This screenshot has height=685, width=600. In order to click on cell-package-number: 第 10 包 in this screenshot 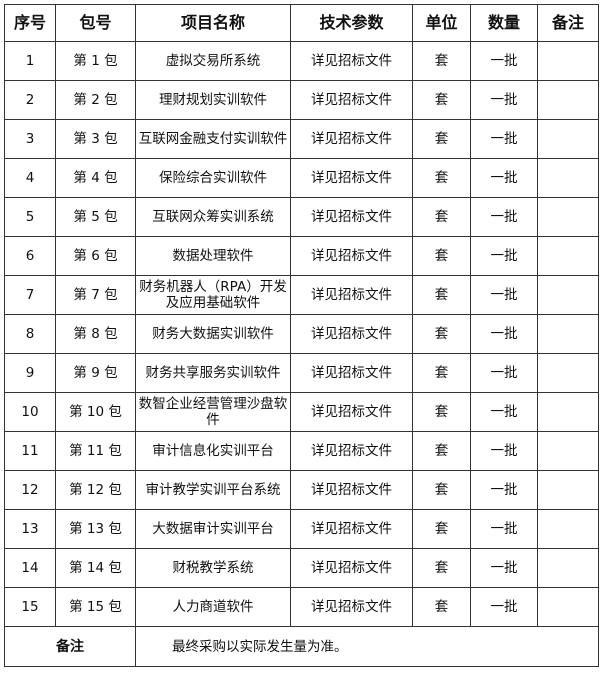, I will do `click(95, 412)`.